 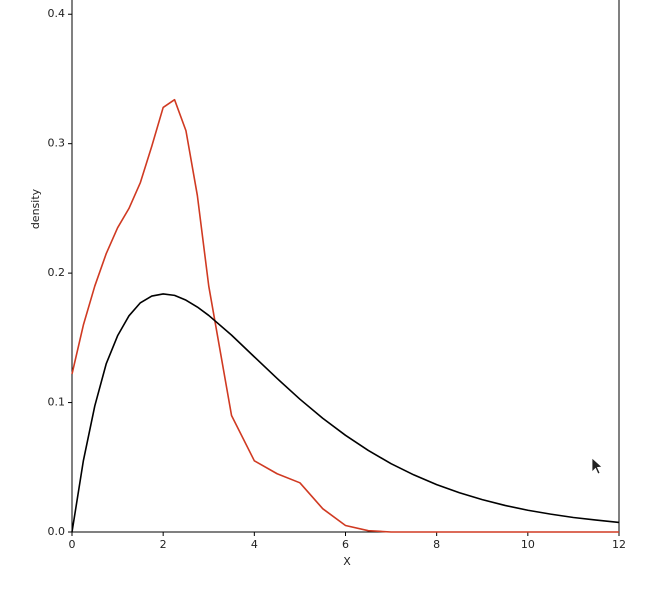 I want to click on x-tick-label: 0, so click(x=72, y=544).